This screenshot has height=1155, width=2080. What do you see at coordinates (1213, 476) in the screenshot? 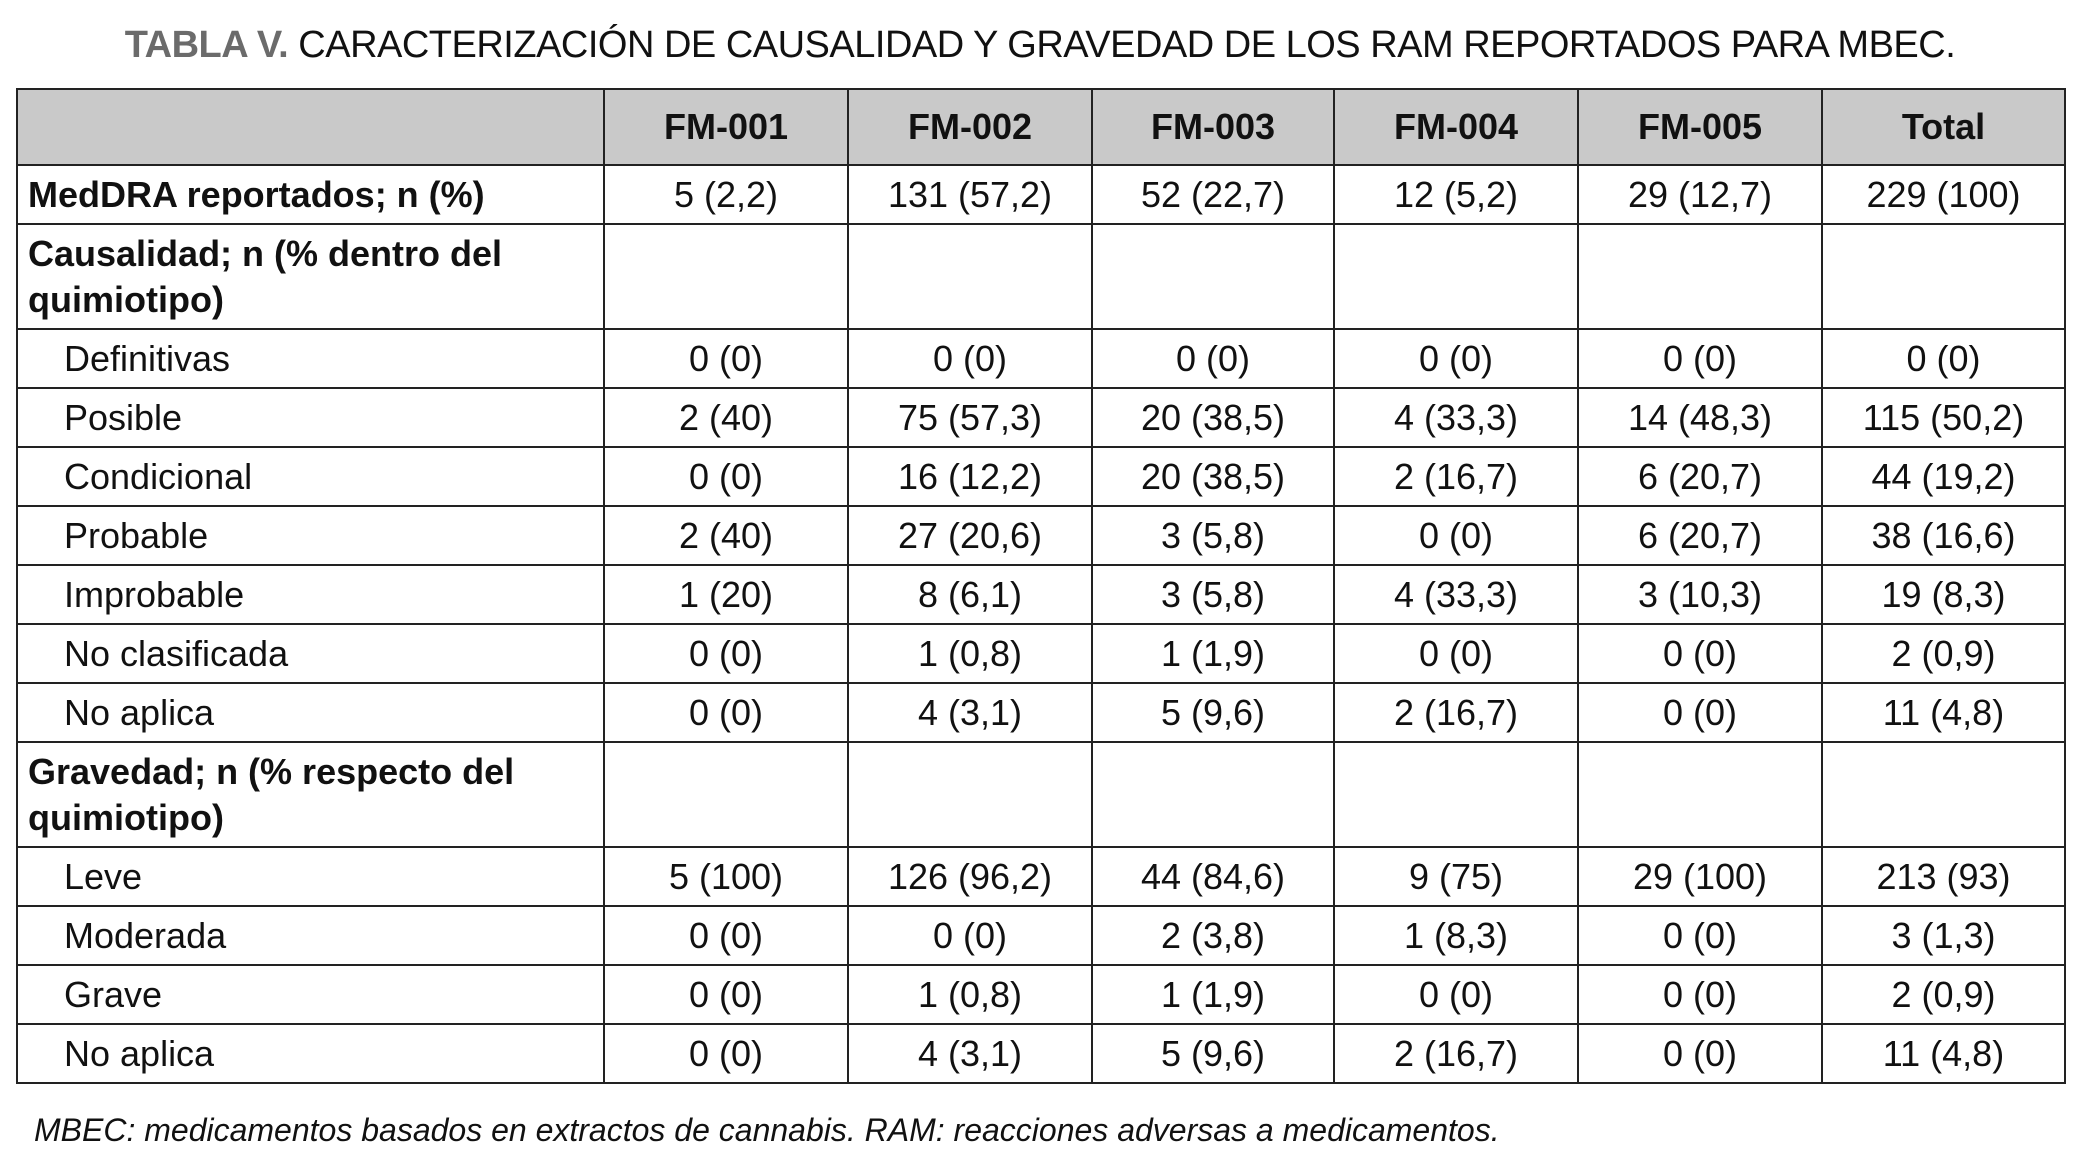
I see `table-cell: 20 (38,5)` at bounding box center [1213, 476].